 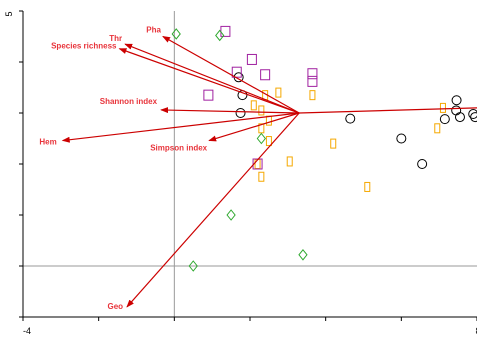 I want to click on y-tick-label: 5, so click(x=9, y=13).